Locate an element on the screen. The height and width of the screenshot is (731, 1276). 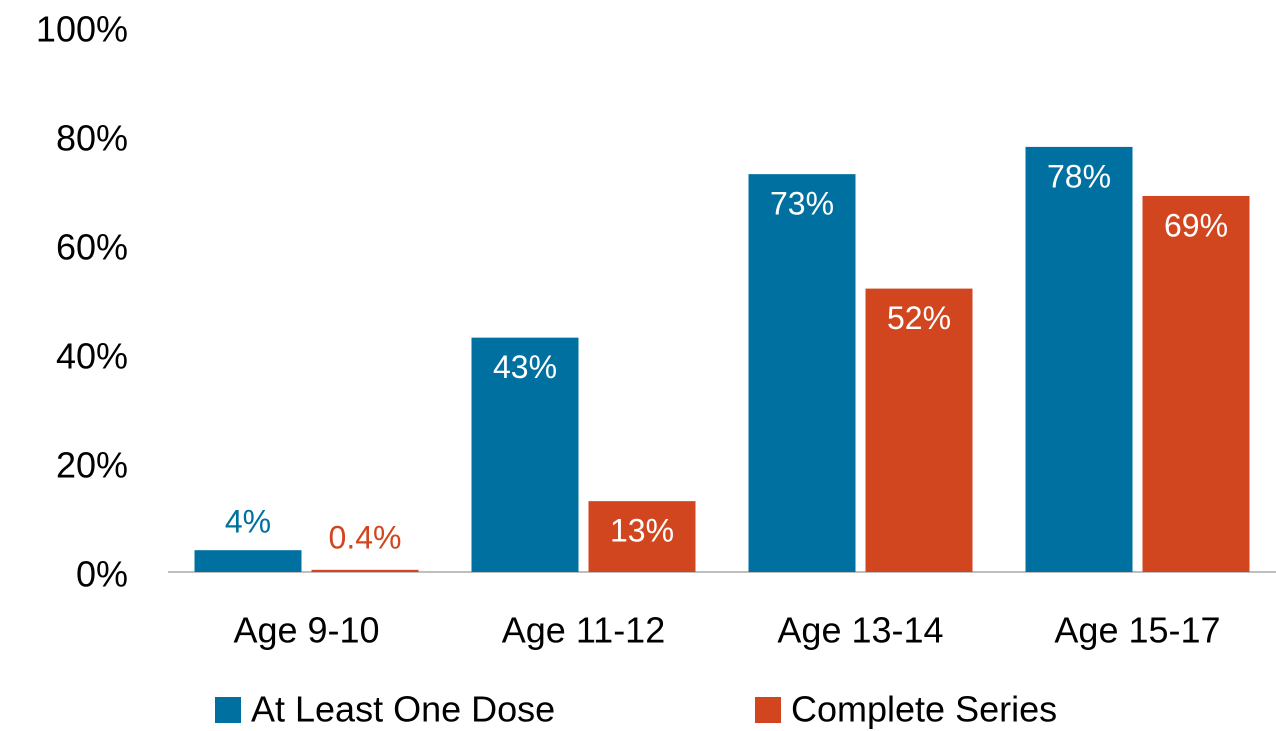
data-label: 78% is located at coordinates (1079, 176).